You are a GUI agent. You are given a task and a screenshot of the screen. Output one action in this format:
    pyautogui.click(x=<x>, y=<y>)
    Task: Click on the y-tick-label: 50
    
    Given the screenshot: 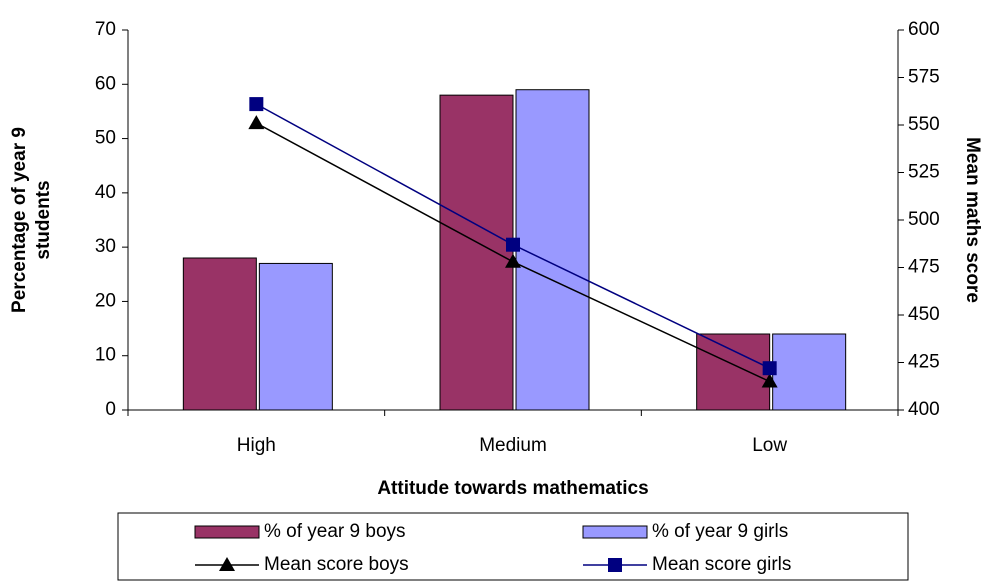 What is the action you would take?
    pyautogui.click(x=105, y=138)
    